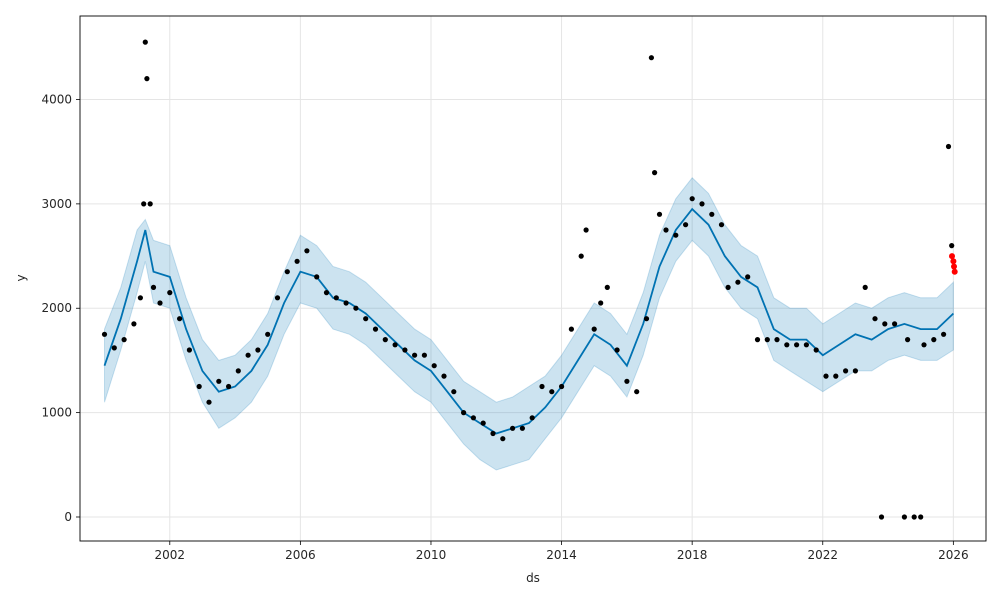 The height and width of the screenshot is (600, 1000). I want to click on y-axis-ticks: 0 1000 2000 3000 4000, so click(60, 308).